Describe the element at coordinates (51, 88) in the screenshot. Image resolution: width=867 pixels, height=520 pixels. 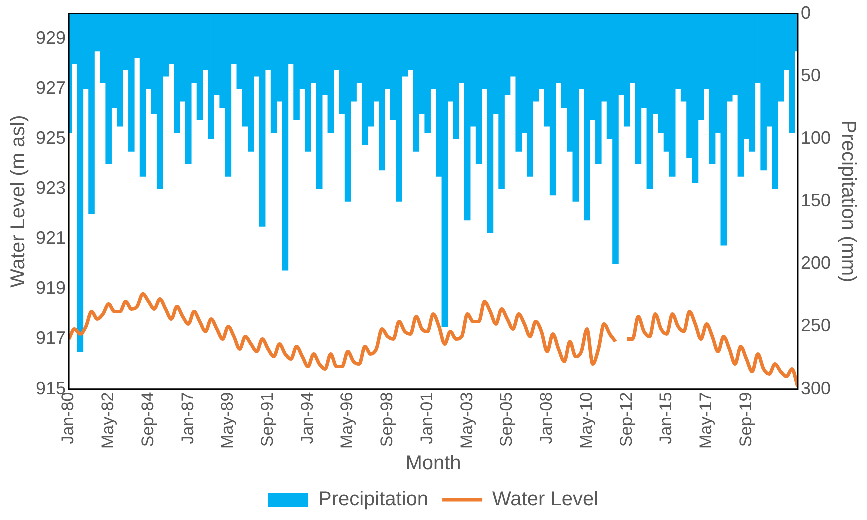
I see `y-tick-label: 927` at that location.